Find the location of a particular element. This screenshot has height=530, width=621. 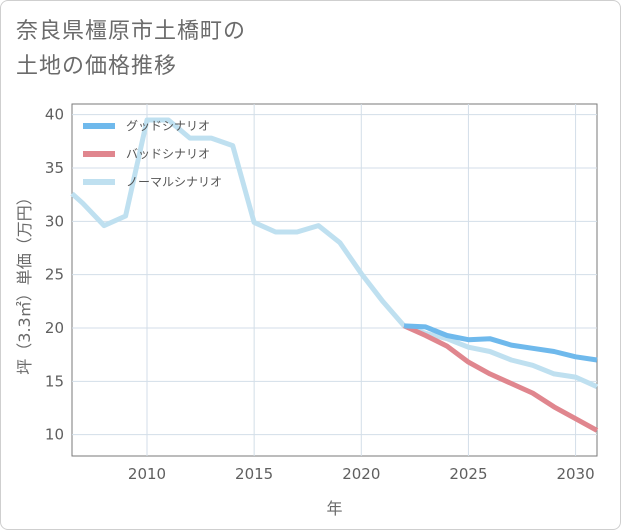

x-tick-label: 2030 is located at coordinates (575, 474).